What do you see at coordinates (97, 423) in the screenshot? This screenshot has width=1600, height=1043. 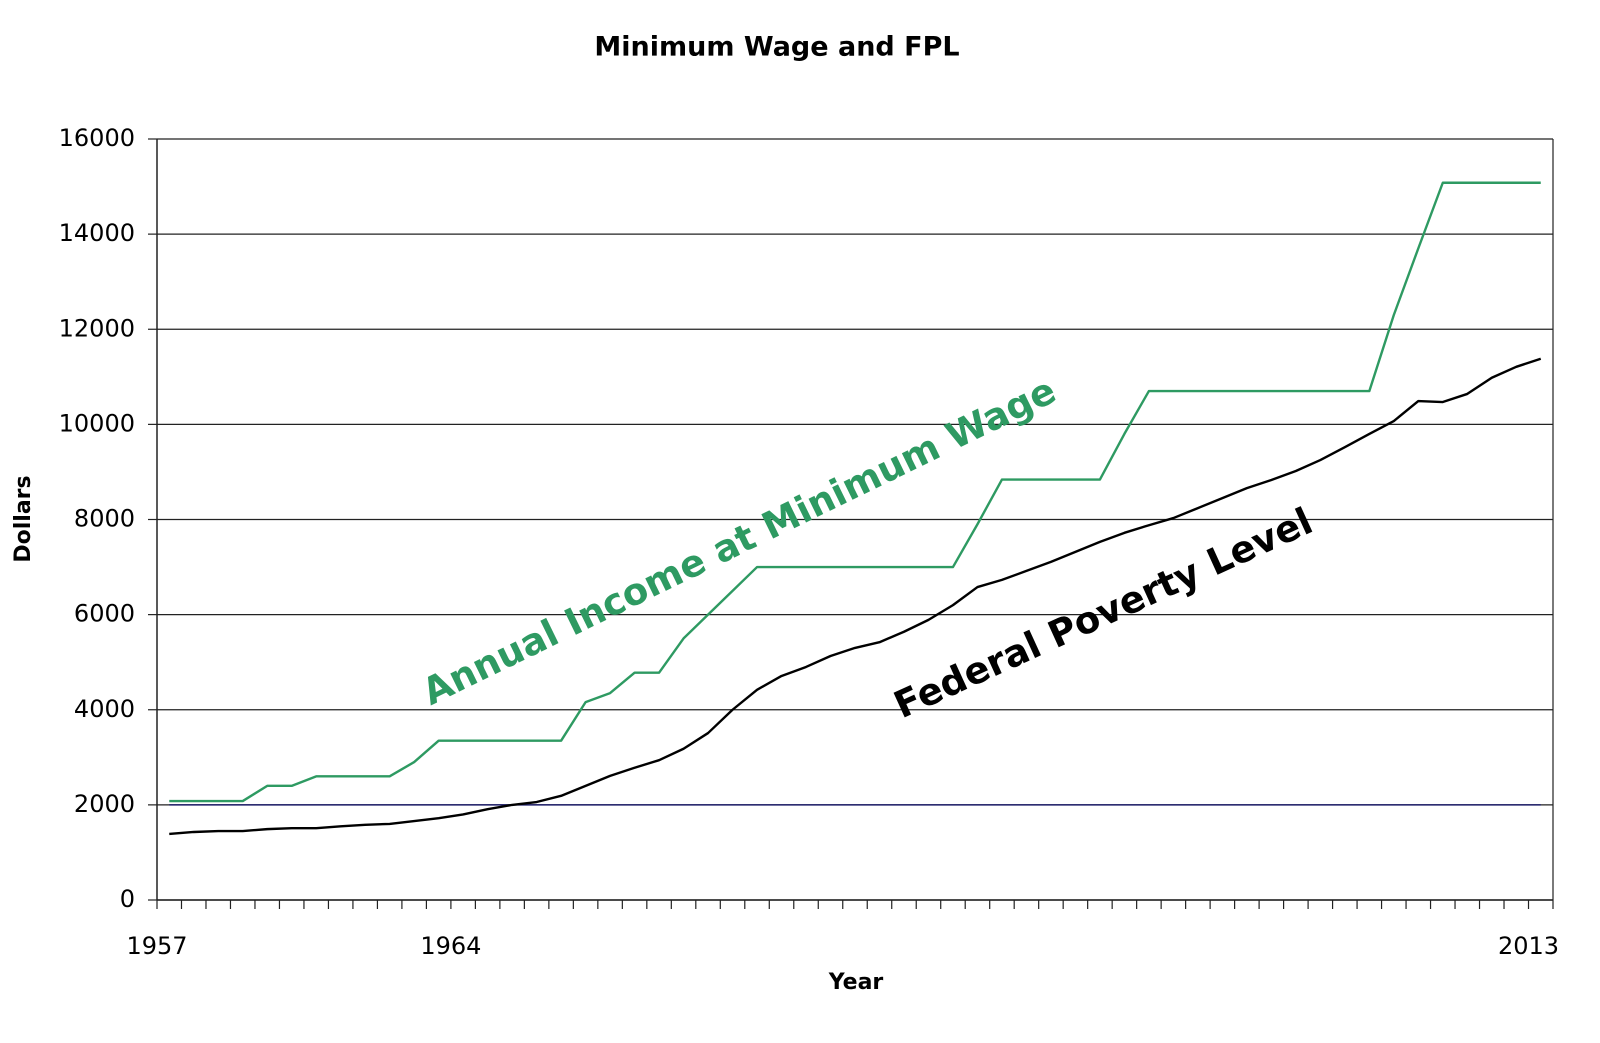 I see `y-tick-label: 10000` at bounding box center [97, 423].